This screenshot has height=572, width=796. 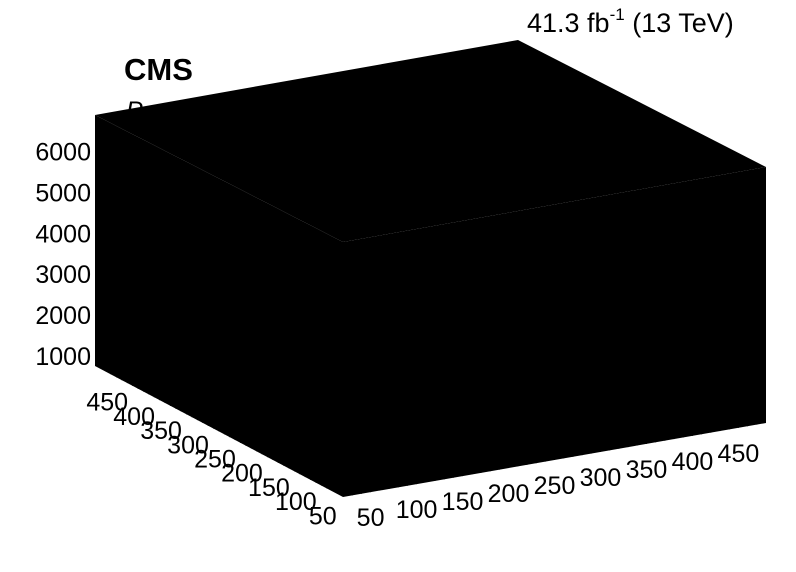 What do you see at coordinates (463, 502) in the screenshot?
I see `x-tick-label: 150` at bounding box center [463, 502].